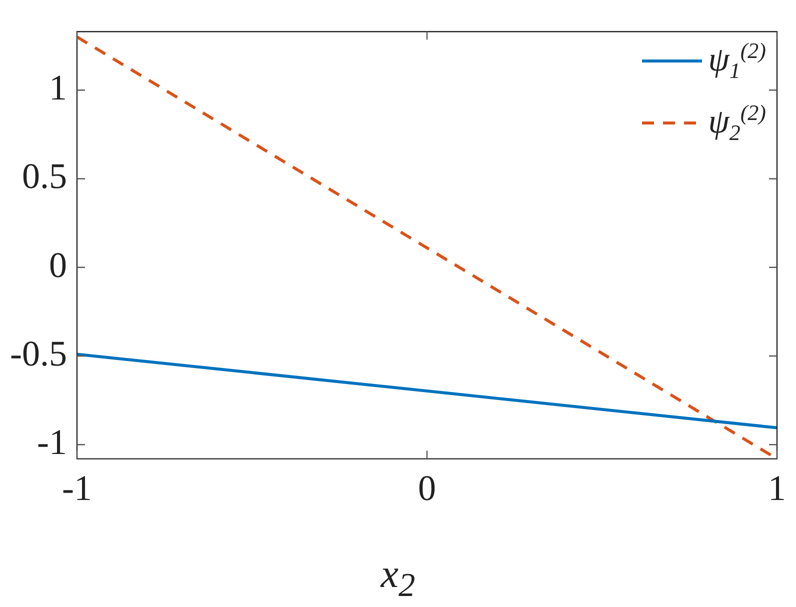 This screenshot has width=796, height=607. I want to click on x-axis-title: x$_{2}$, so click(397, 577).